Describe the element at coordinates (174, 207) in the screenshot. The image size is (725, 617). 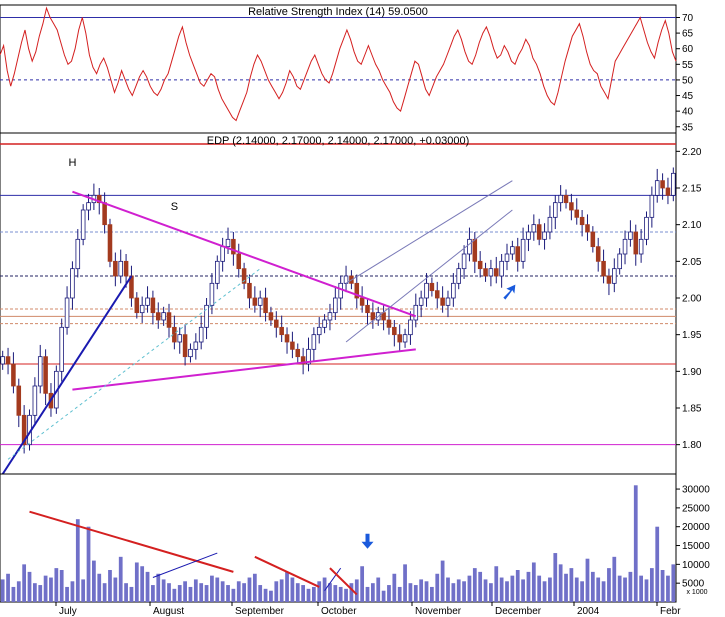
I see `price-annotation-label: S` at that location.